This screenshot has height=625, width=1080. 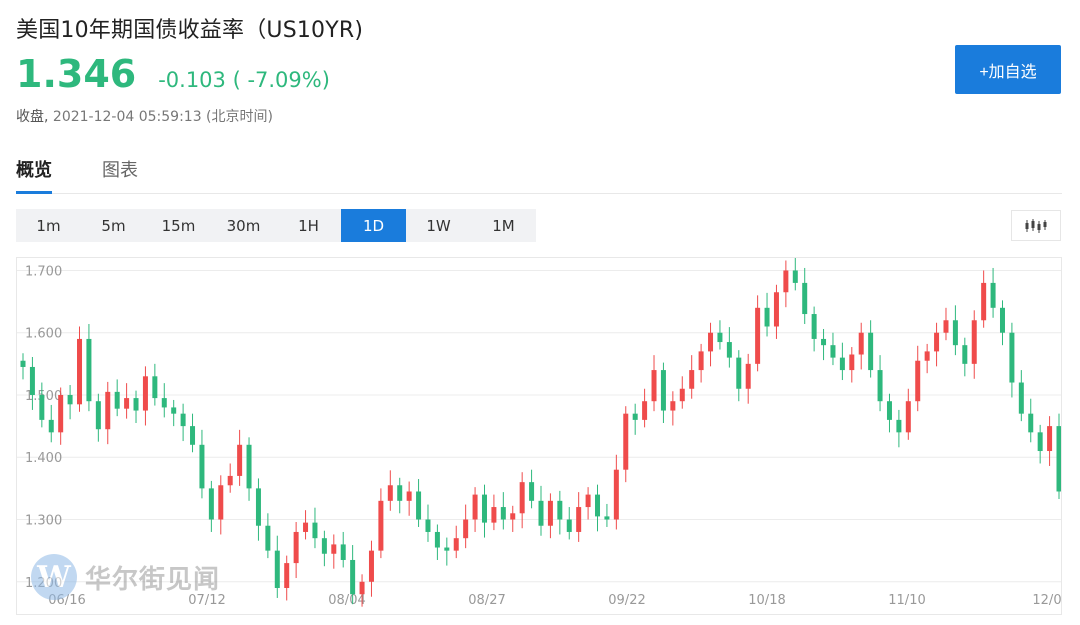 I want to click on x-tick-label: 08/27, so click(x=486, y=600).